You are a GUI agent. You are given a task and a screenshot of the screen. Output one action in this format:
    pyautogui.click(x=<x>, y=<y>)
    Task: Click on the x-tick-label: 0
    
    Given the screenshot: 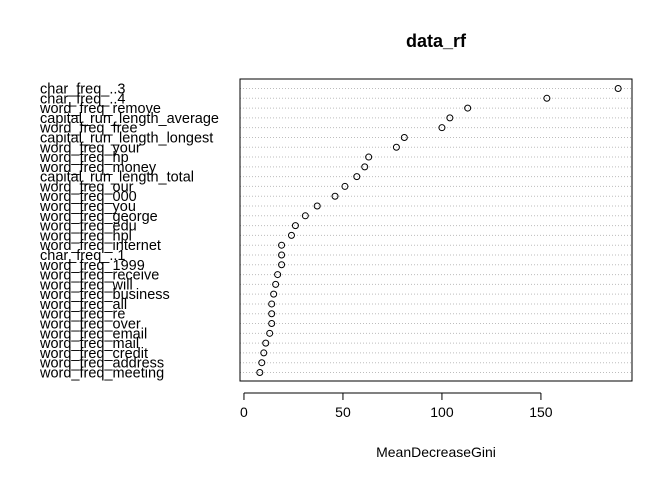 What is the action you would take?
    pyautogui.click(x=244, y=412)
    